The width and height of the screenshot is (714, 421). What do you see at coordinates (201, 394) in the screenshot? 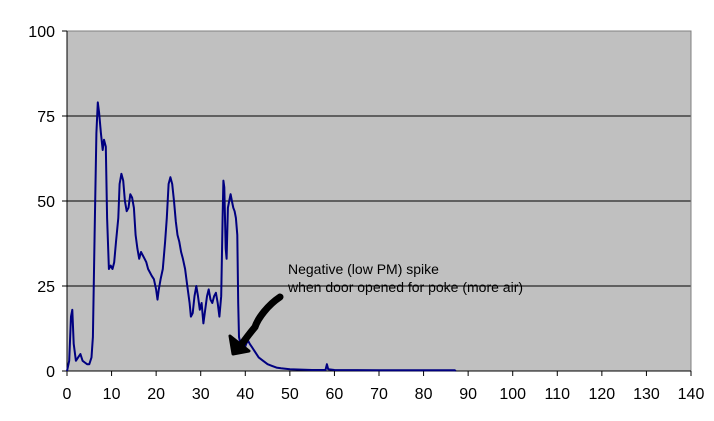
I see `x-tick-label: 30` at bounding box center [201, 394].